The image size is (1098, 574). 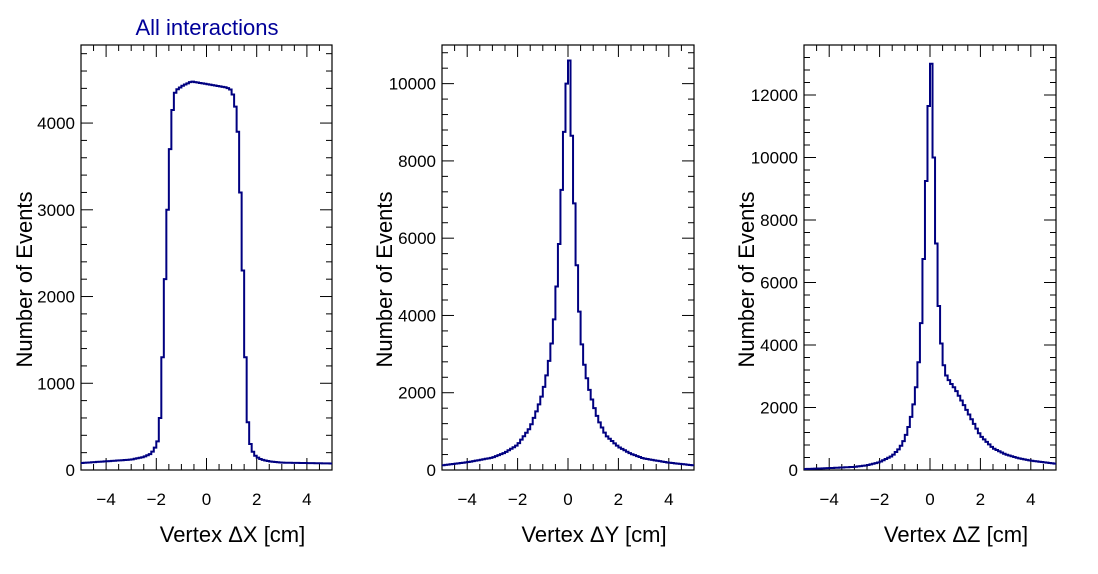 What do you see at coordinates (593, 534) in the screenshot?
I see `x-axis-label: Vertex ΔY [cm]` at bounding box center [593, 534].